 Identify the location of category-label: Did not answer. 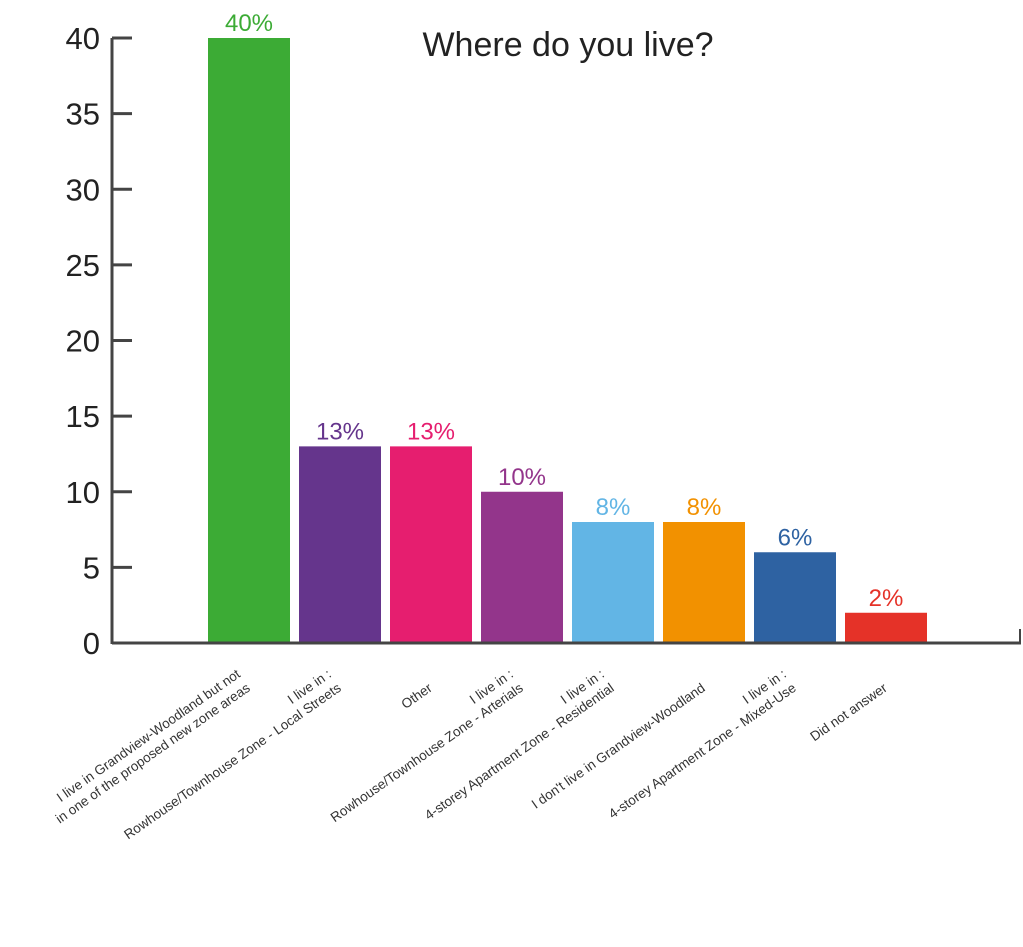
(848, 712).